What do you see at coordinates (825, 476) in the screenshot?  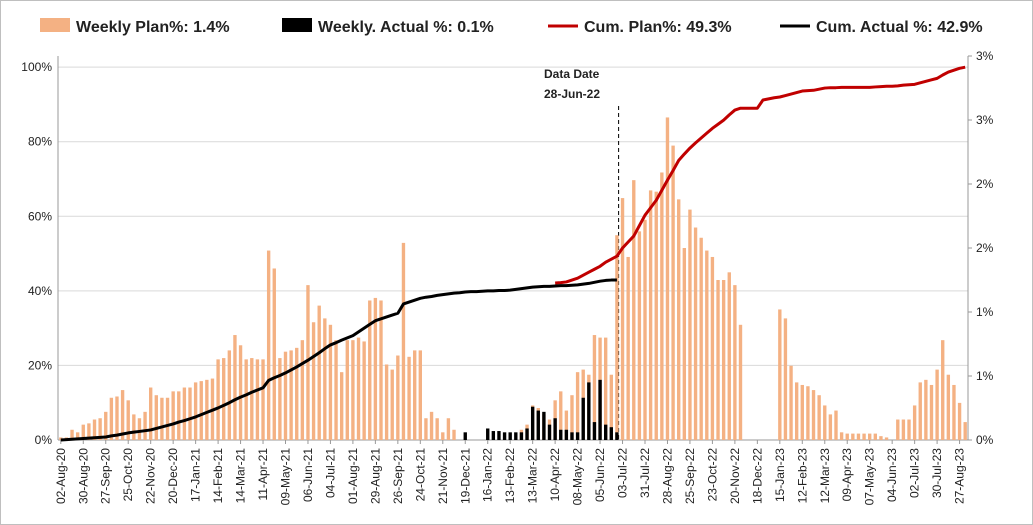 I see `x-tick-label: 12-Mar-23` at bounding box center [825, 476].